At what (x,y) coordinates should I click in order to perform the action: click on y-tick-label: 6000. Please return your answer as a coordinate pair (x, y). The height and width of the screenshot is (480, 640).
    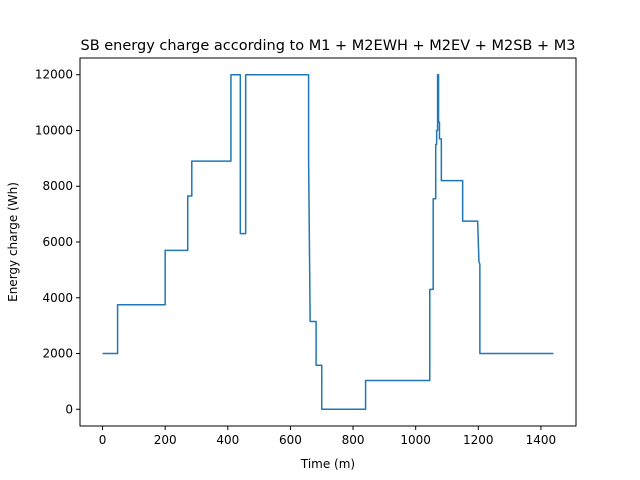
    Looking at the image, I should click on (57, 242).